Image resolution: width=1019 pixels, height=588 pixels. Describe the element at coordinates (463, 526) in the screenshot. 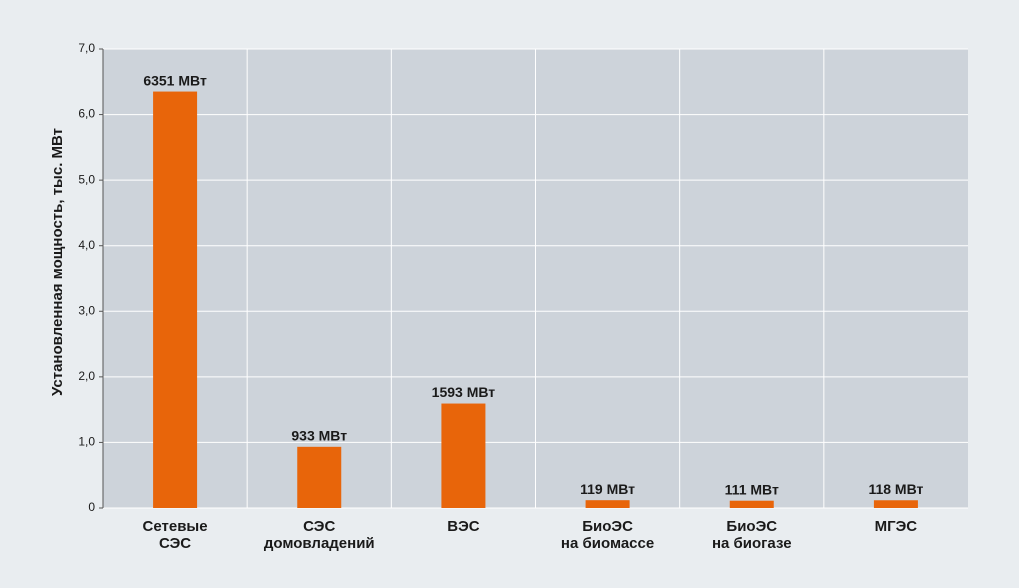

I see `x-tick-label: ВЭС` at that location.